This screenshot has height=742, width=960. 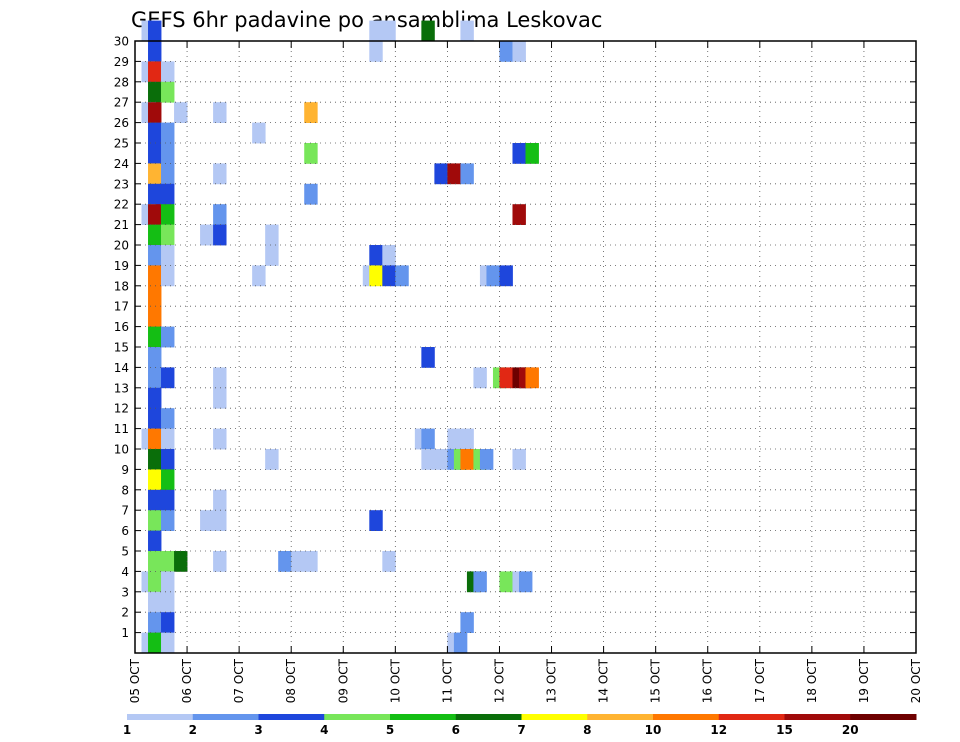 What do you see at coordinates (718, 730) in the screenshot?
I see `colorbar-label: 12` at bounding box center [718, 730].